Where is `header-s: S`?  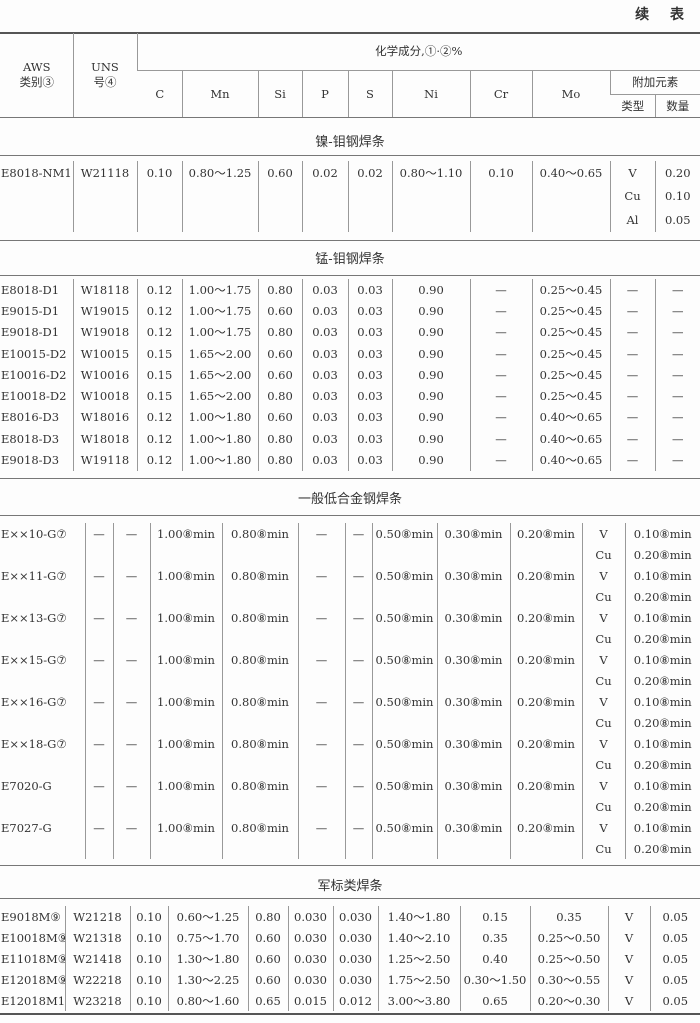
header-s: S is located at coordinates (369, 93).